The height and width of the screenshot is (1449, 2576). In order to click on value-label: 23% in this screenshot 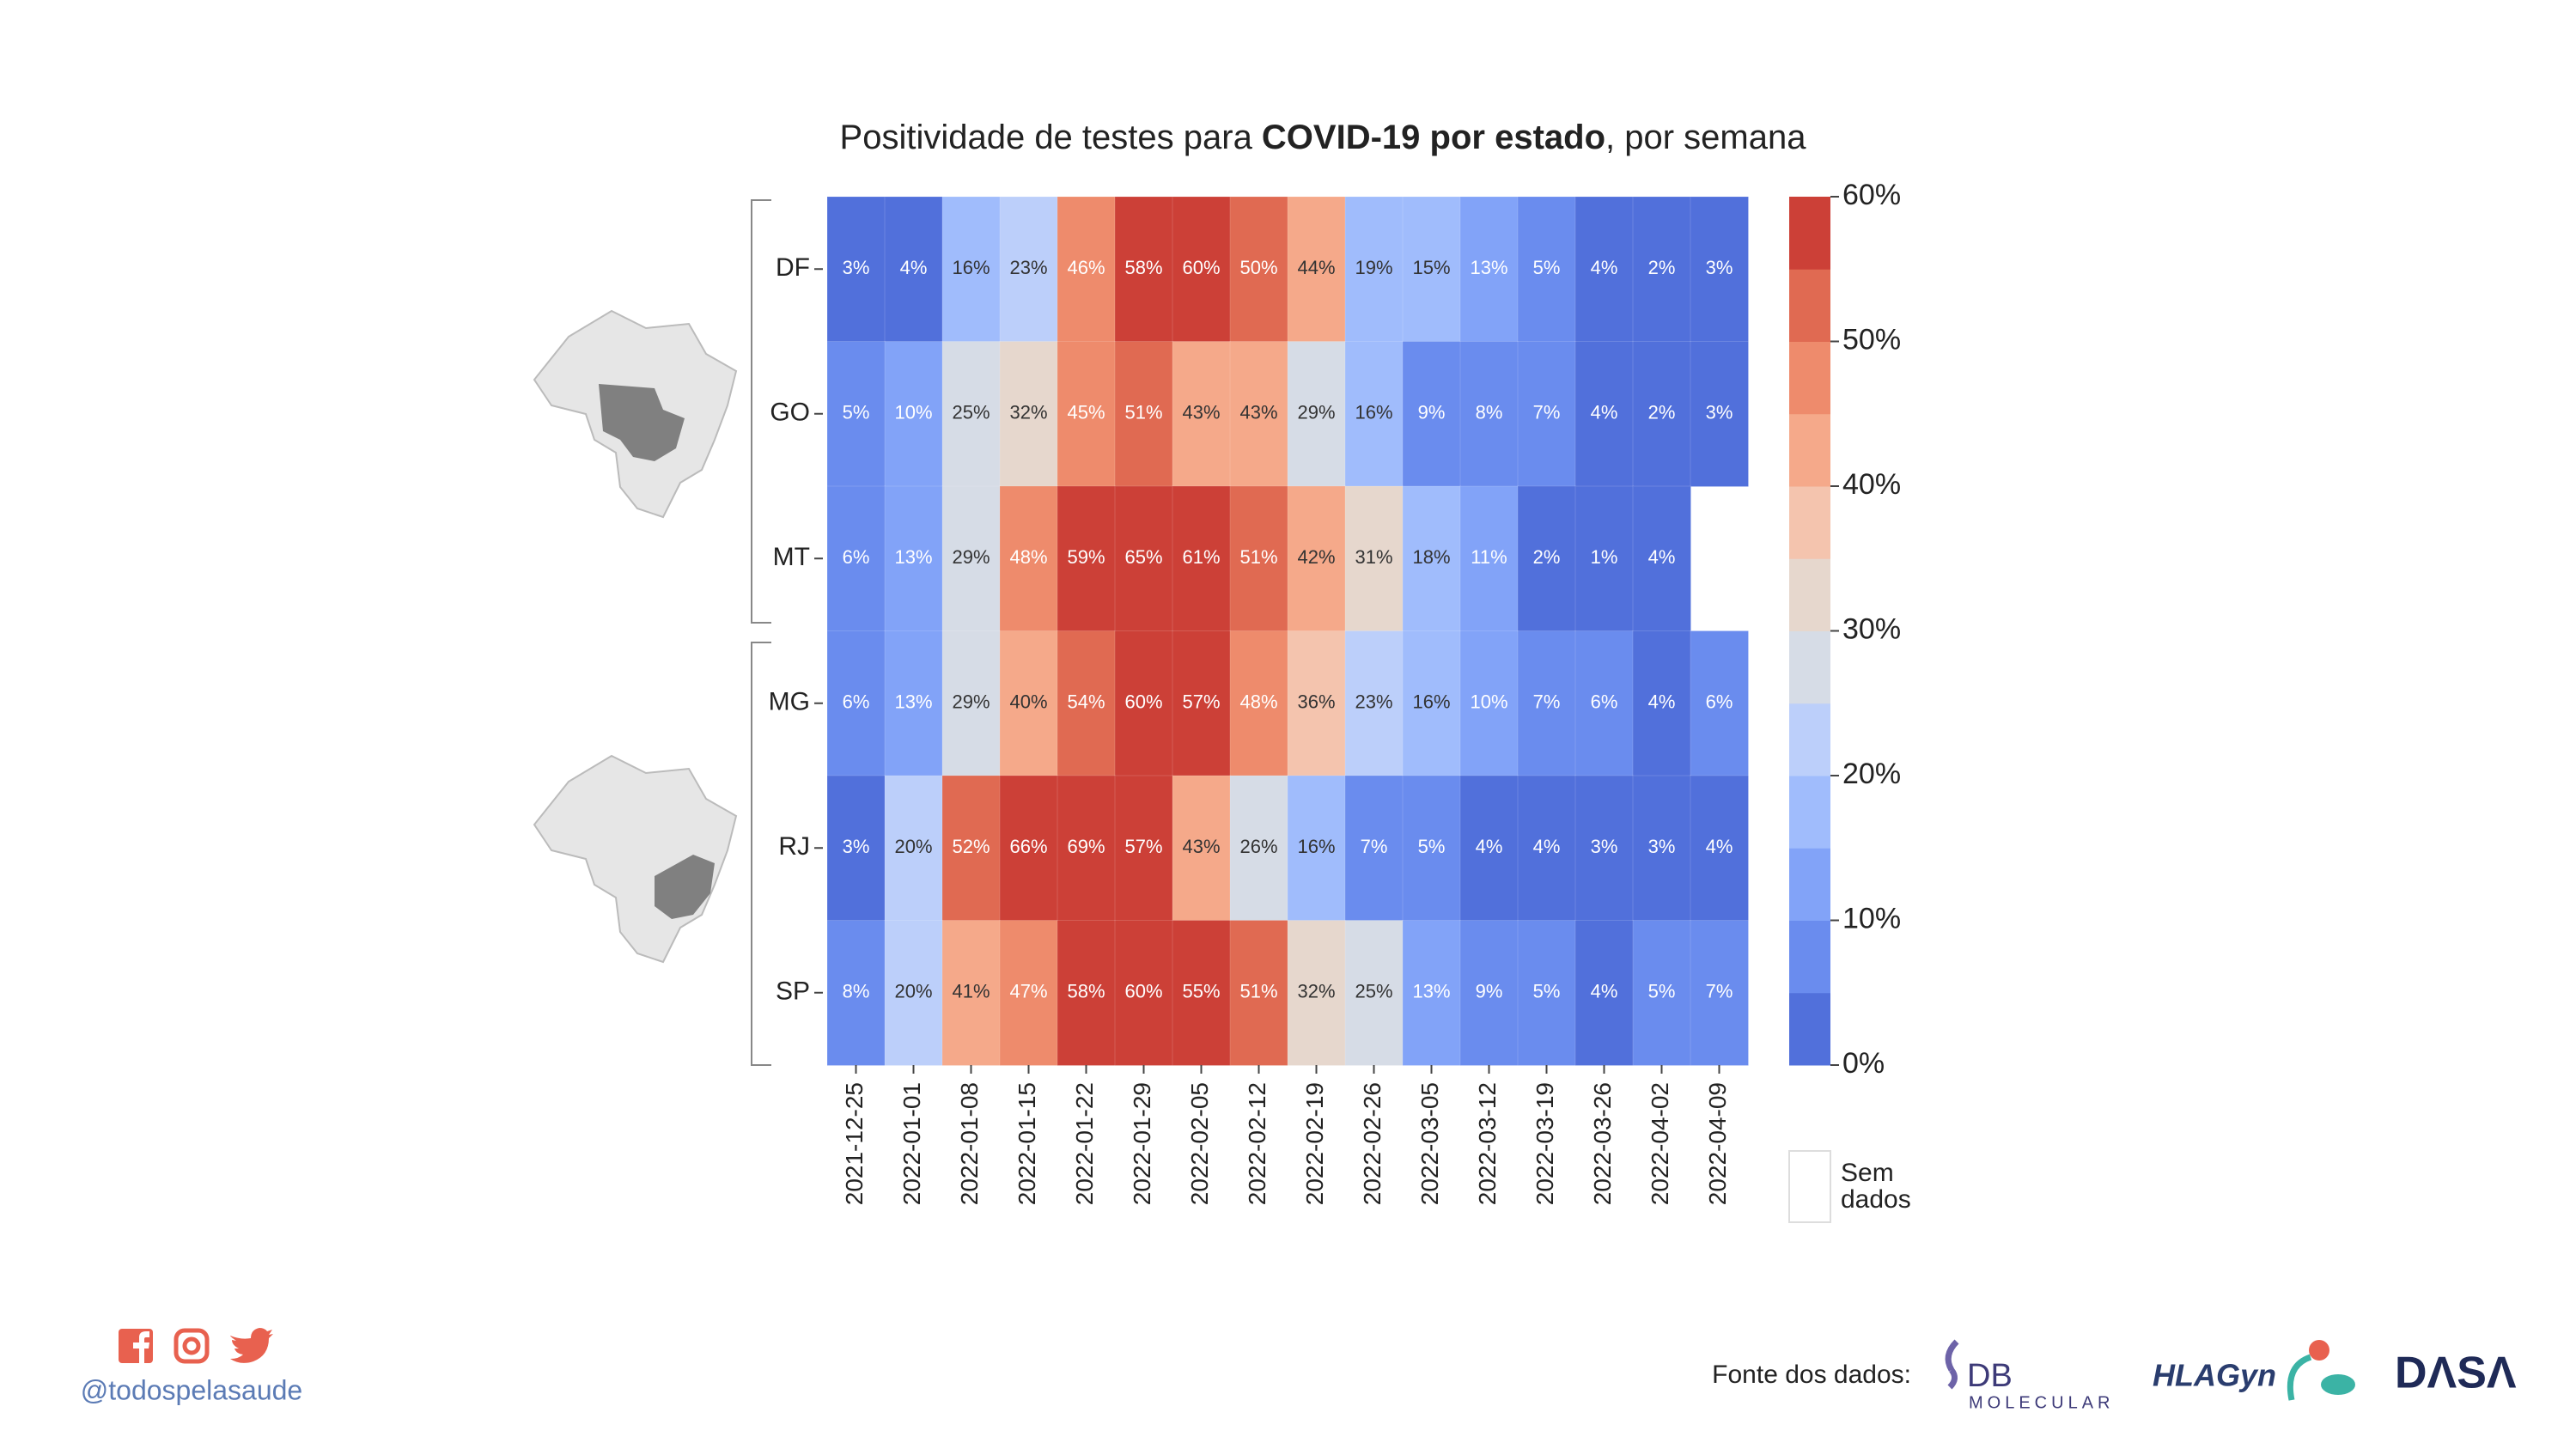, I will do `click(1373, 702)`.